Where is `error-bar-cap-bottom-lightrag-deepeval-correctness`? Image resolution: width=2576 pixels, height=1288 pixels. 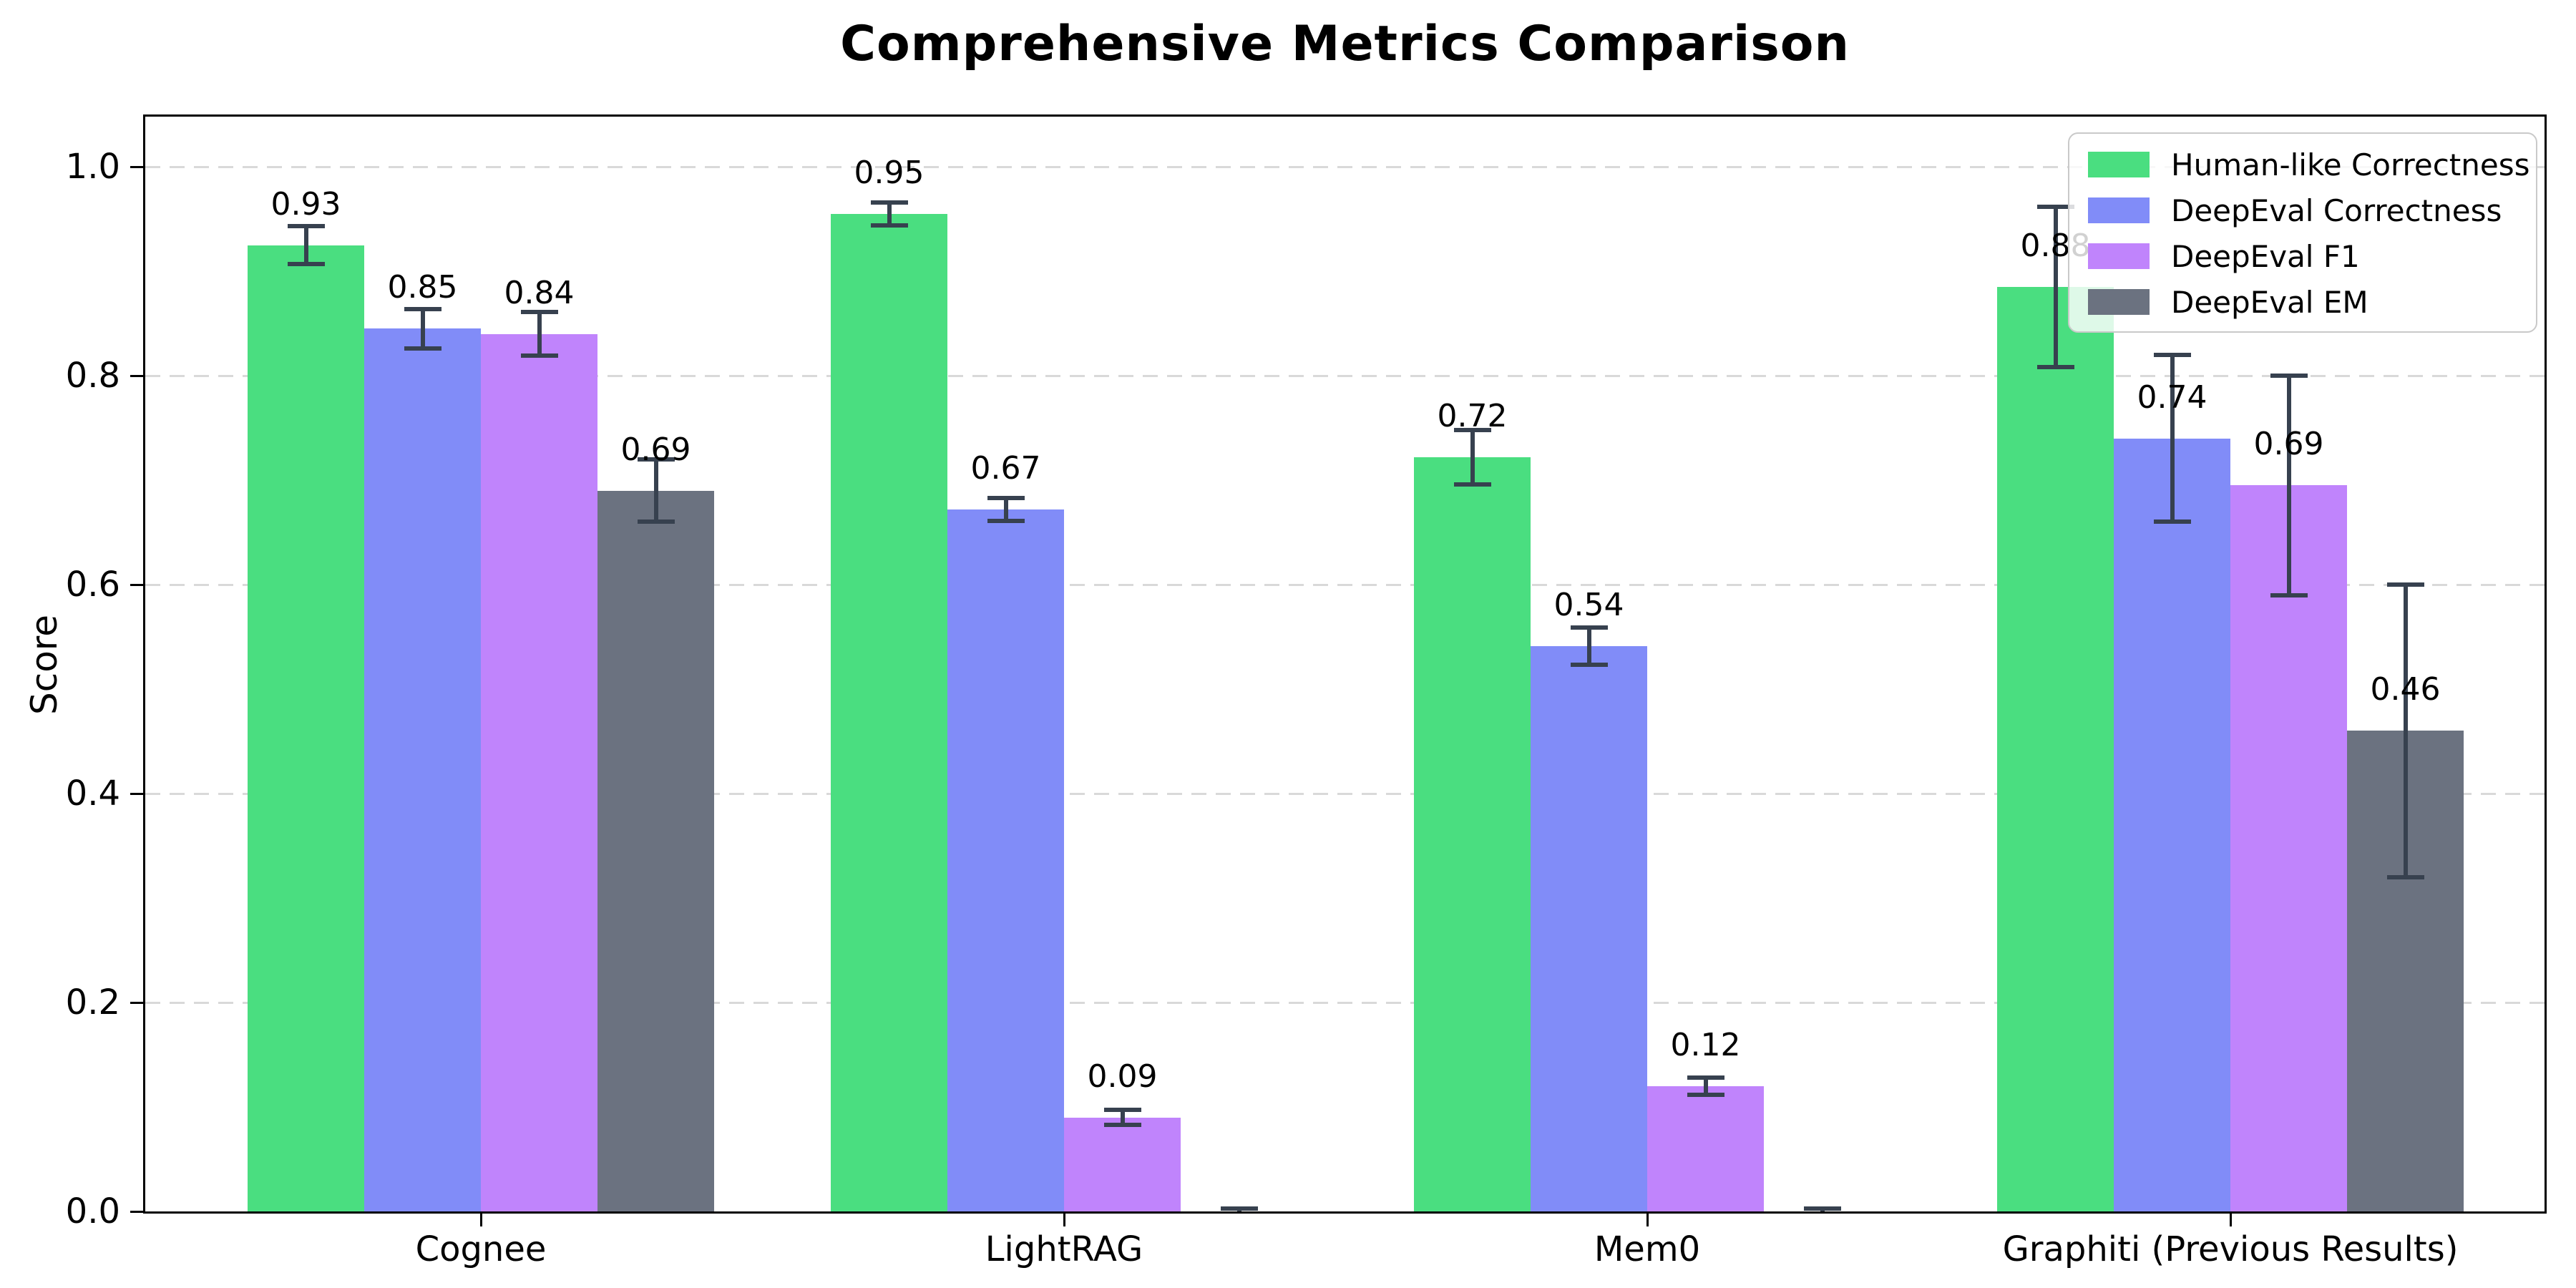 error-bar-cap-bottom-lightrag-deepeval-correctness is located at coordinates (1006, 520).